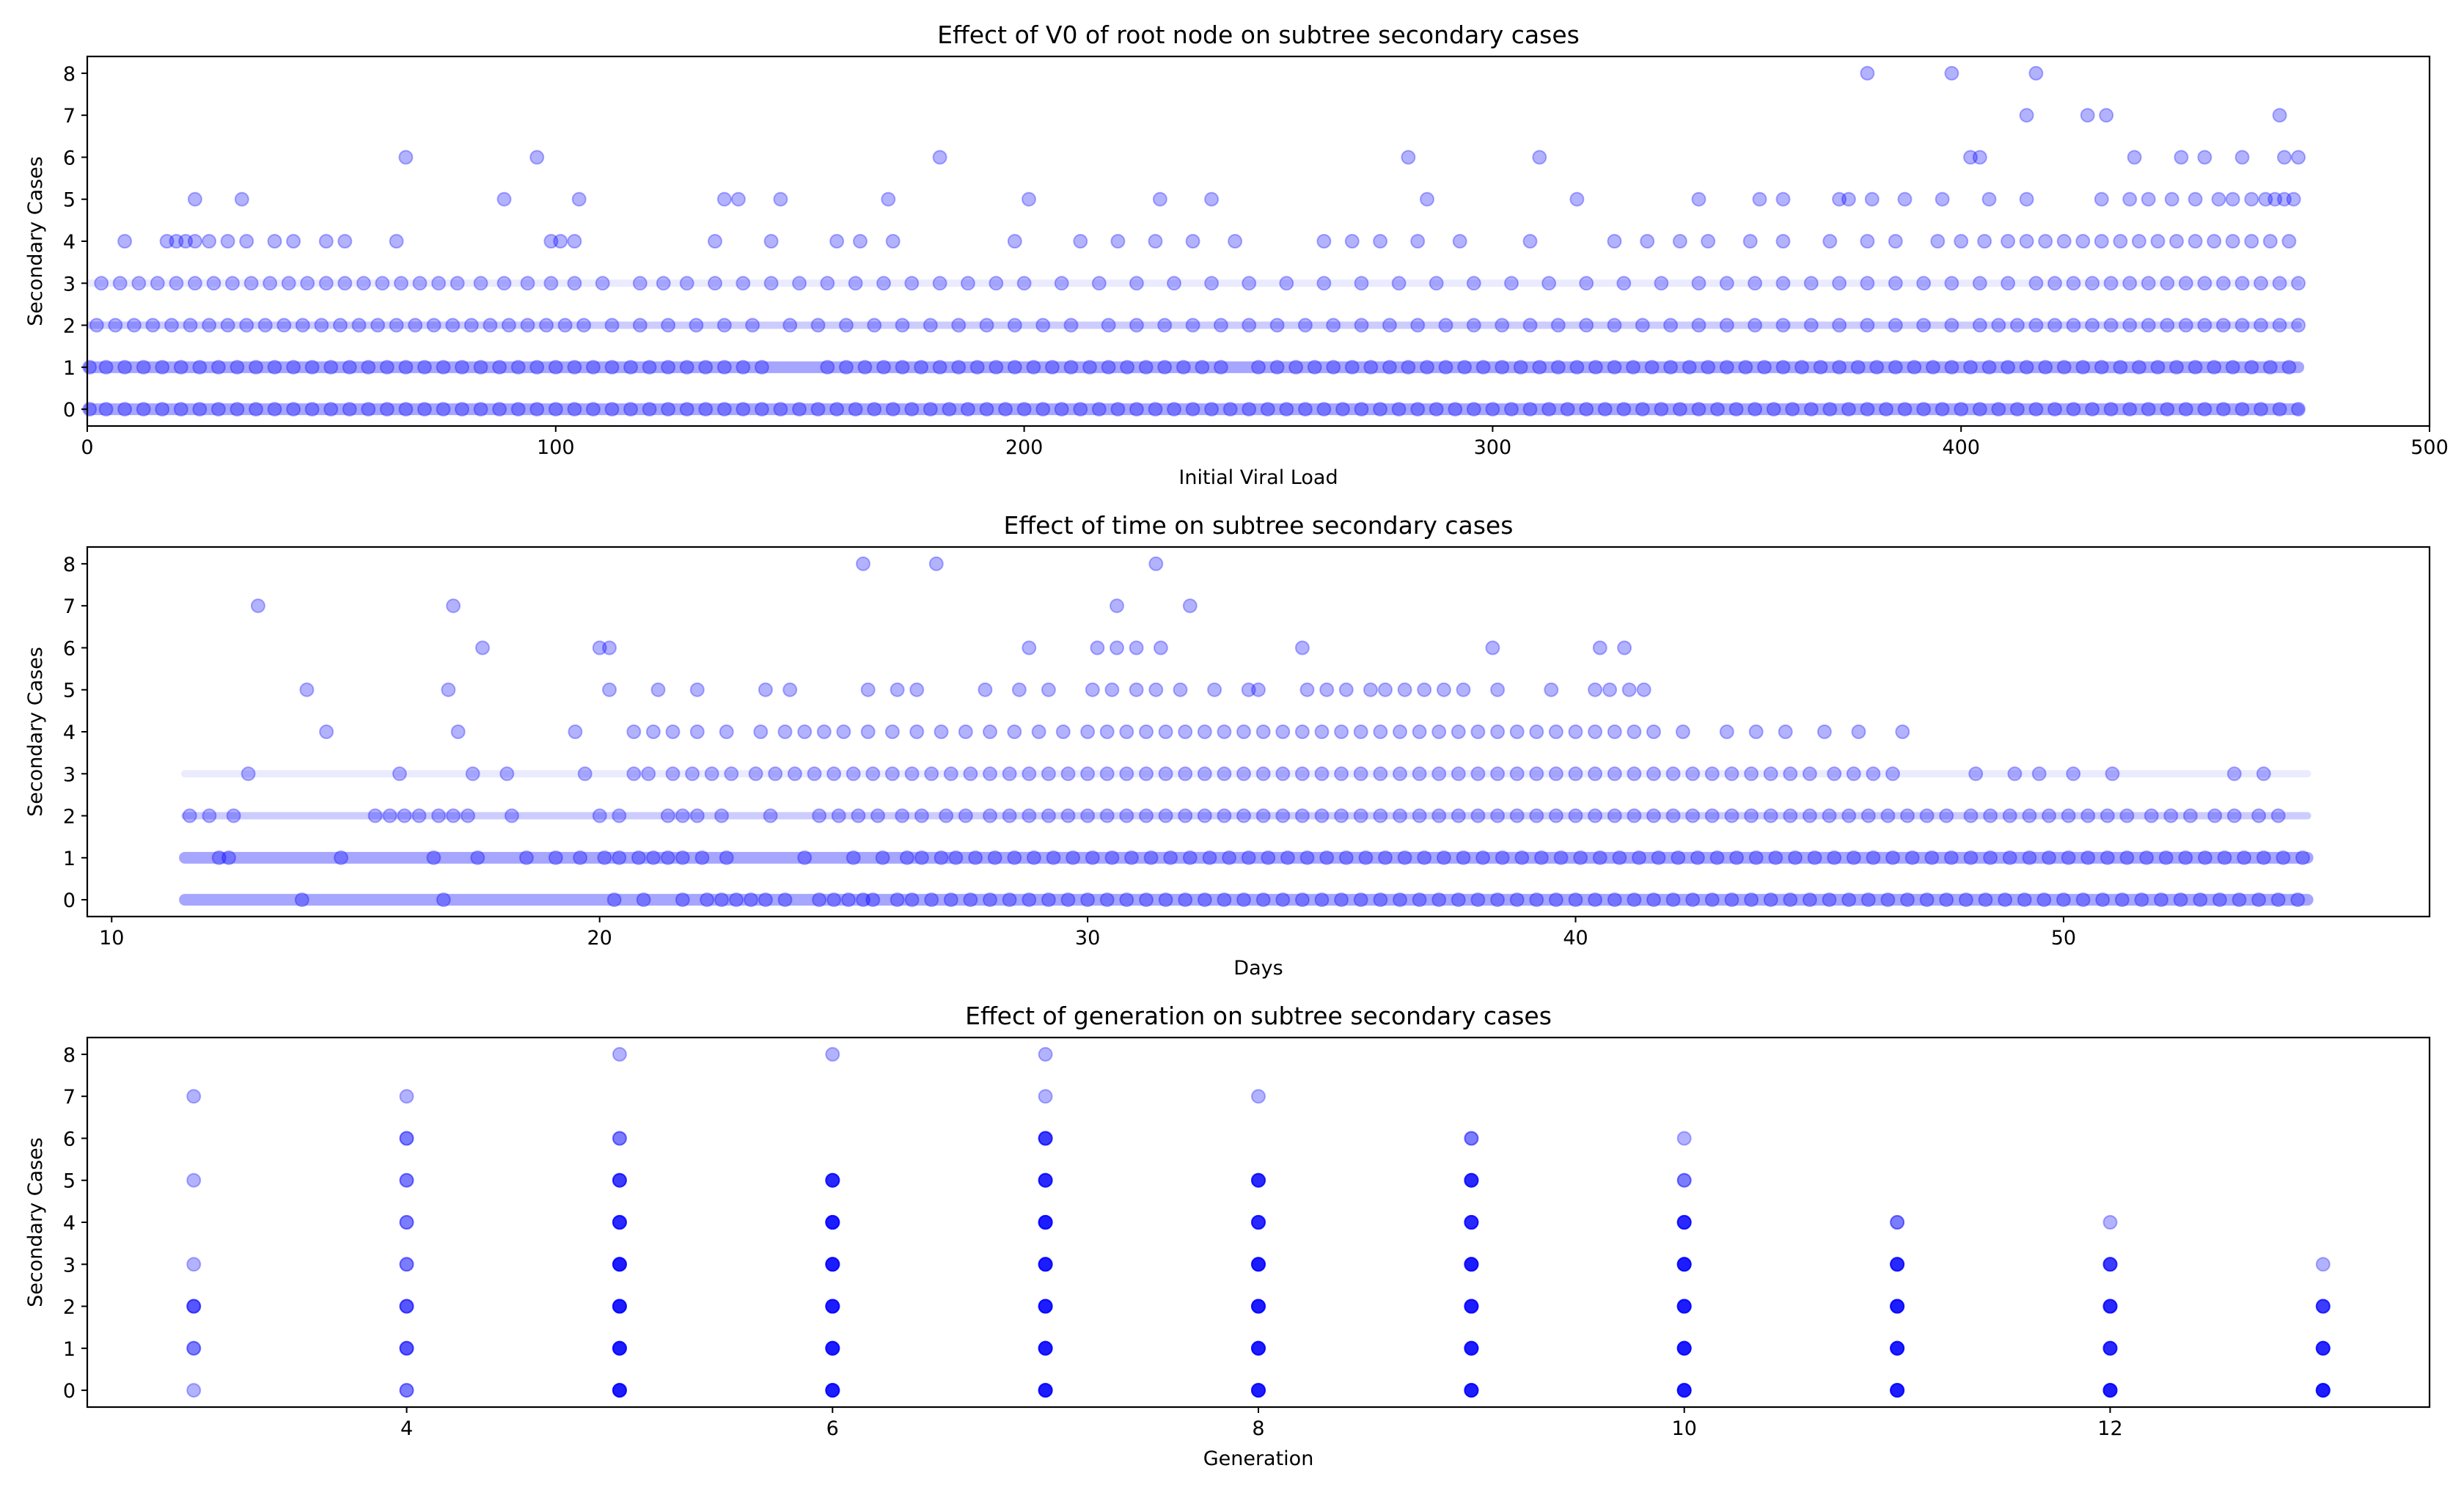 This screenshot has width=2464, height=1487. What do you see at coordinates (35, 1222) in the screenshot?
I see `y-axis-label: Secondary Cases` at bounding box center [35, 1222].